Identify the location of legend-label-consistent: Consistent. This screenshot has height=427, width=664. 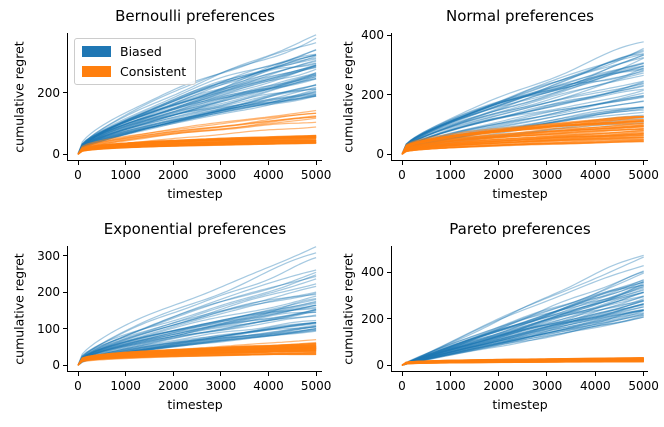
(153, 71).